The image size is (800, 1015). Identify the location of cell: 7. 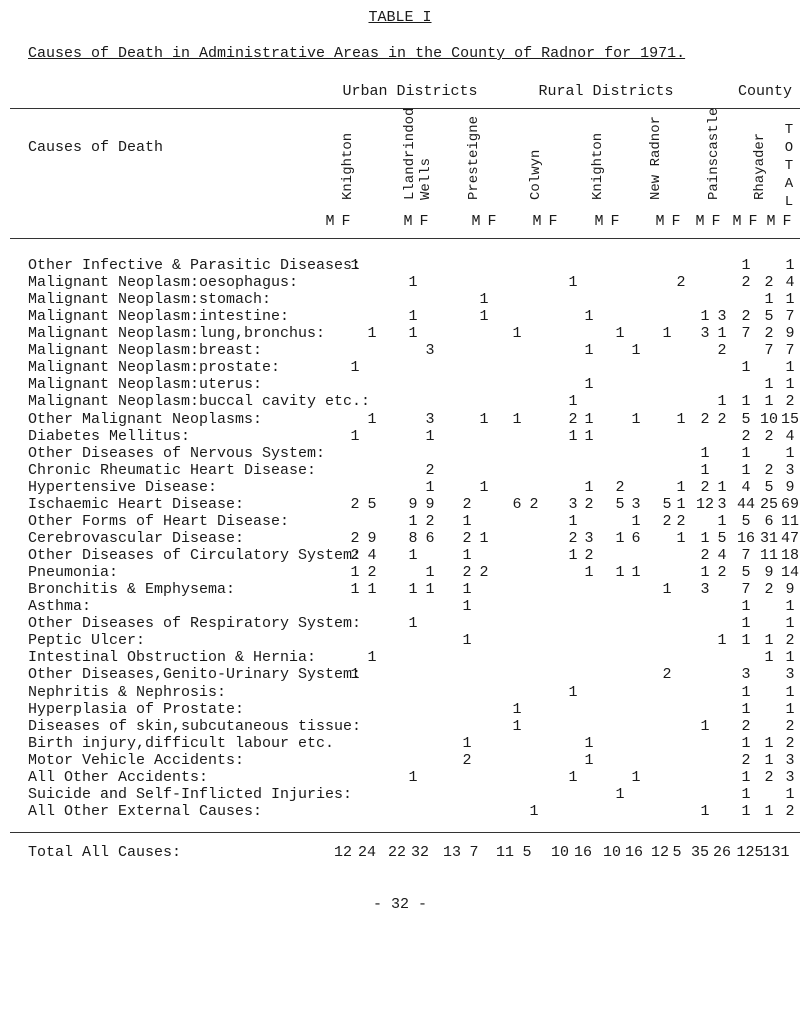
(790, 317).